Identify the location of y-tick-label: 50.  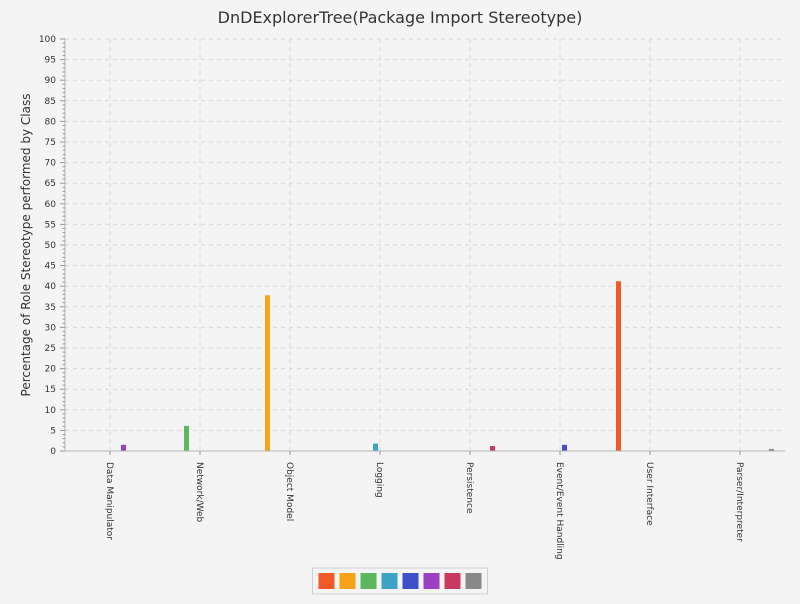
(51, 246).